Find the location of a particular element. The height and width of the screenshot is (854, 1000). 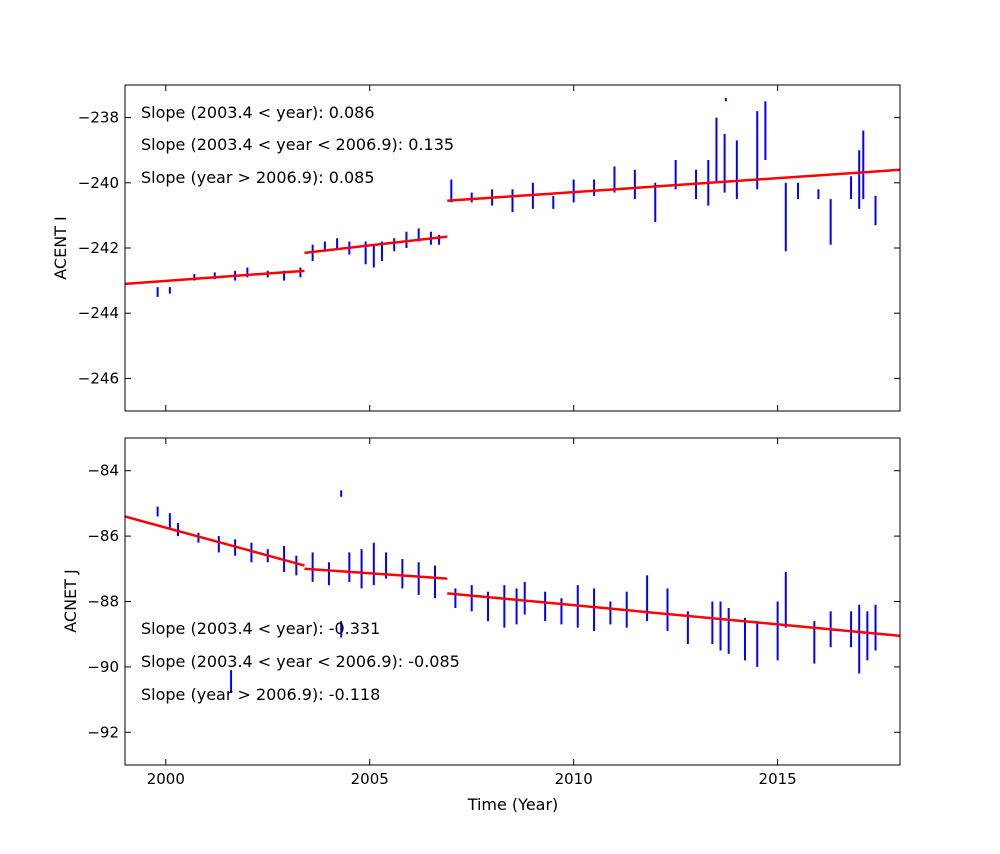

annotation-3: Slope (year > 2006.9): -0.118 is located at coordinates (260, 694).